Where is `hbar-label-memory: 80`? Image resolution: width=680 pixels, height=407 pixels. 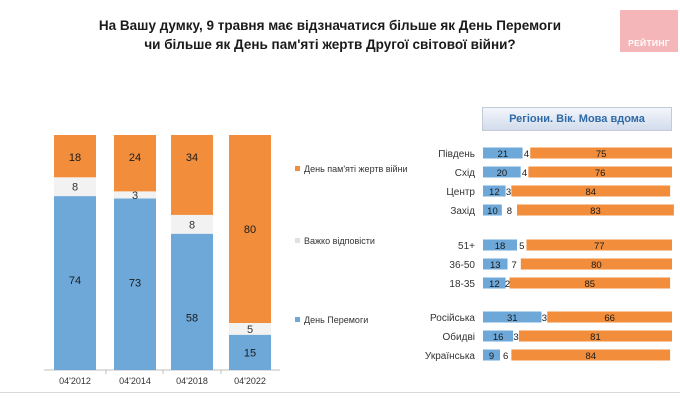
hbar-label-memory: 80 is located at coordinates (596, 265).